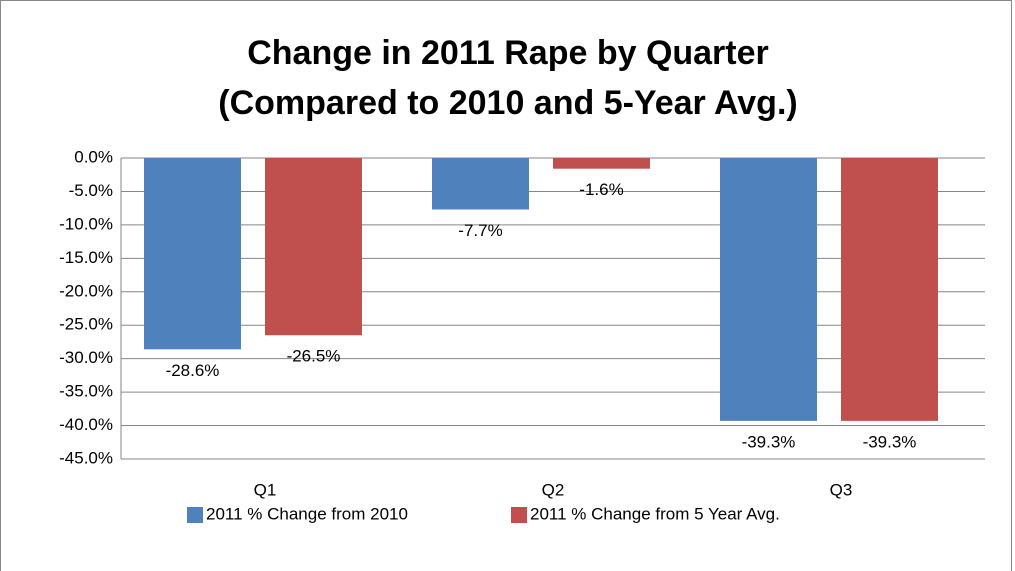 The width and height of the screenshot is (1015, 571). Describe the element at coordinates (86, 457) in the screenshot. I see `y-tick-label: -45.0%` at that location.